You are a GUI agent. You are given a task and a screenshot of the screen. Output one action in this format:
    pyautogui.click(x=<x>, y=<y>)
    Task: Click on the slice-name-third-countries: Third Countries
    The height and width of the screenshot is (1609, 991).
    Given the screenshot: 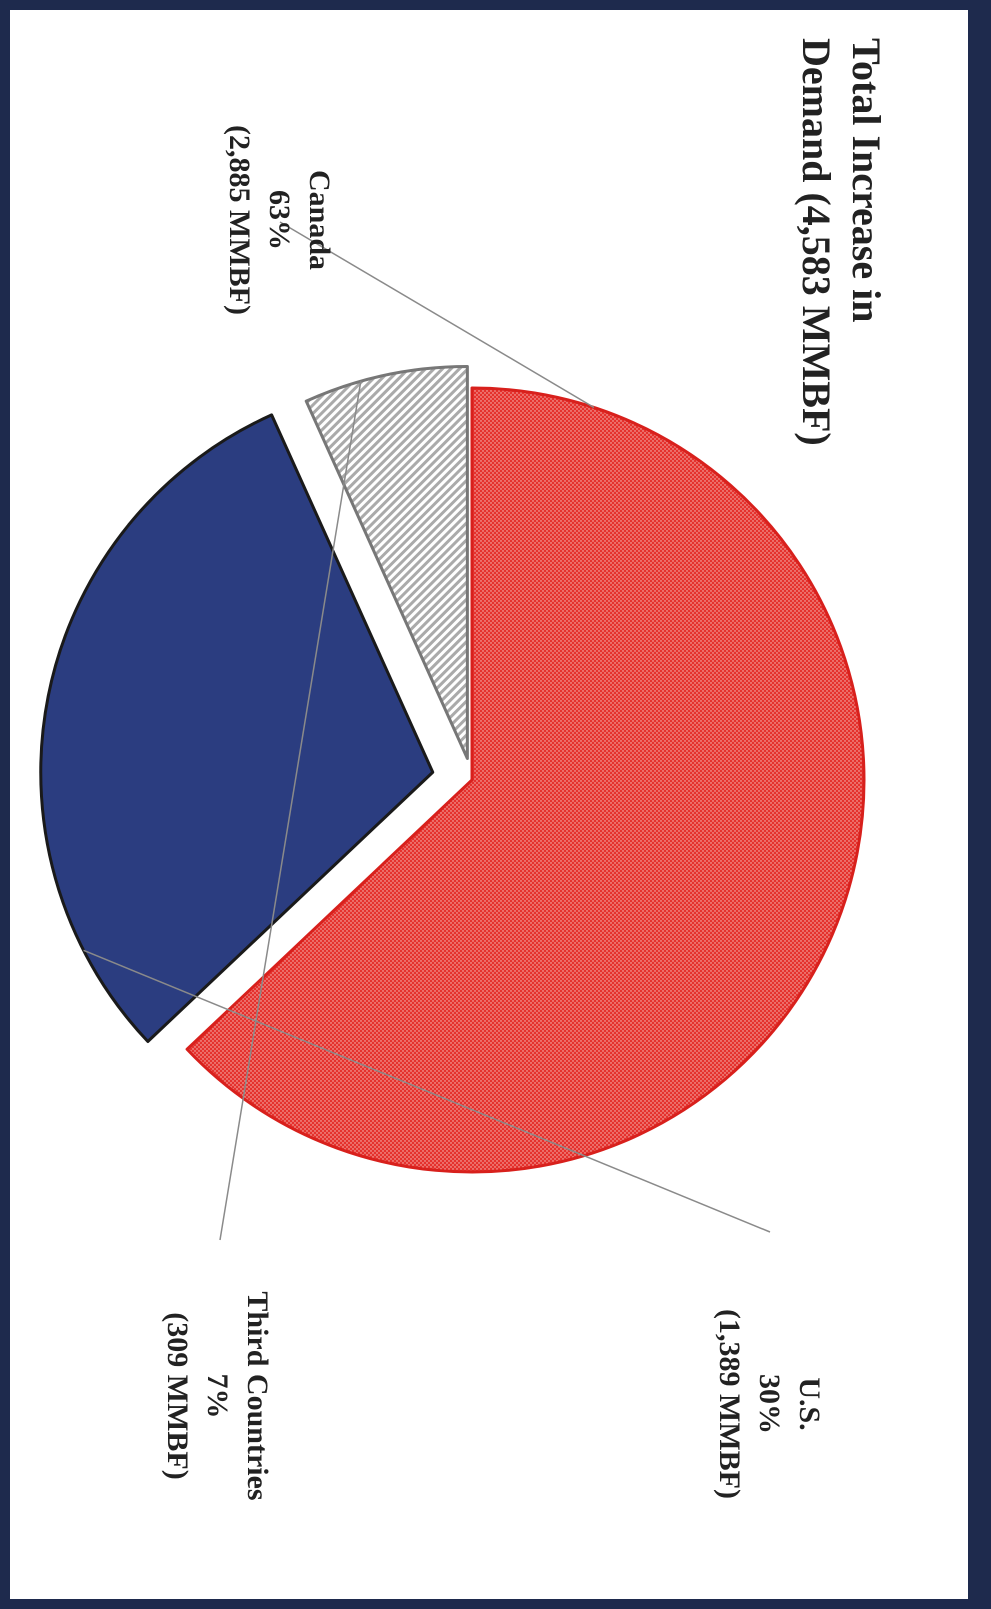 What is the action you would take?
    pyautogui.click(x=257, y=1395)
    